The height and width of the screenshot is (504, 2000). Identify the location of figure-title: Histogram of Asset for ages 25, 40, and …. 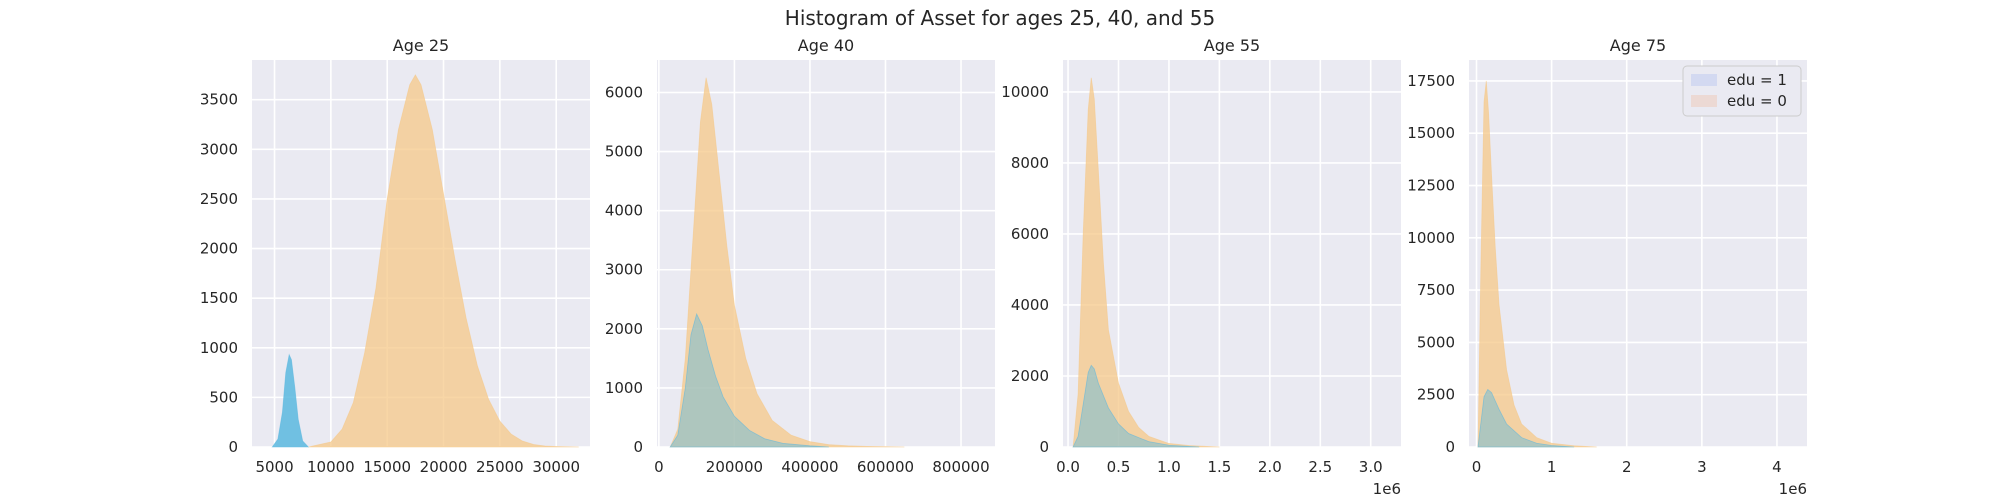
(1000, 18).